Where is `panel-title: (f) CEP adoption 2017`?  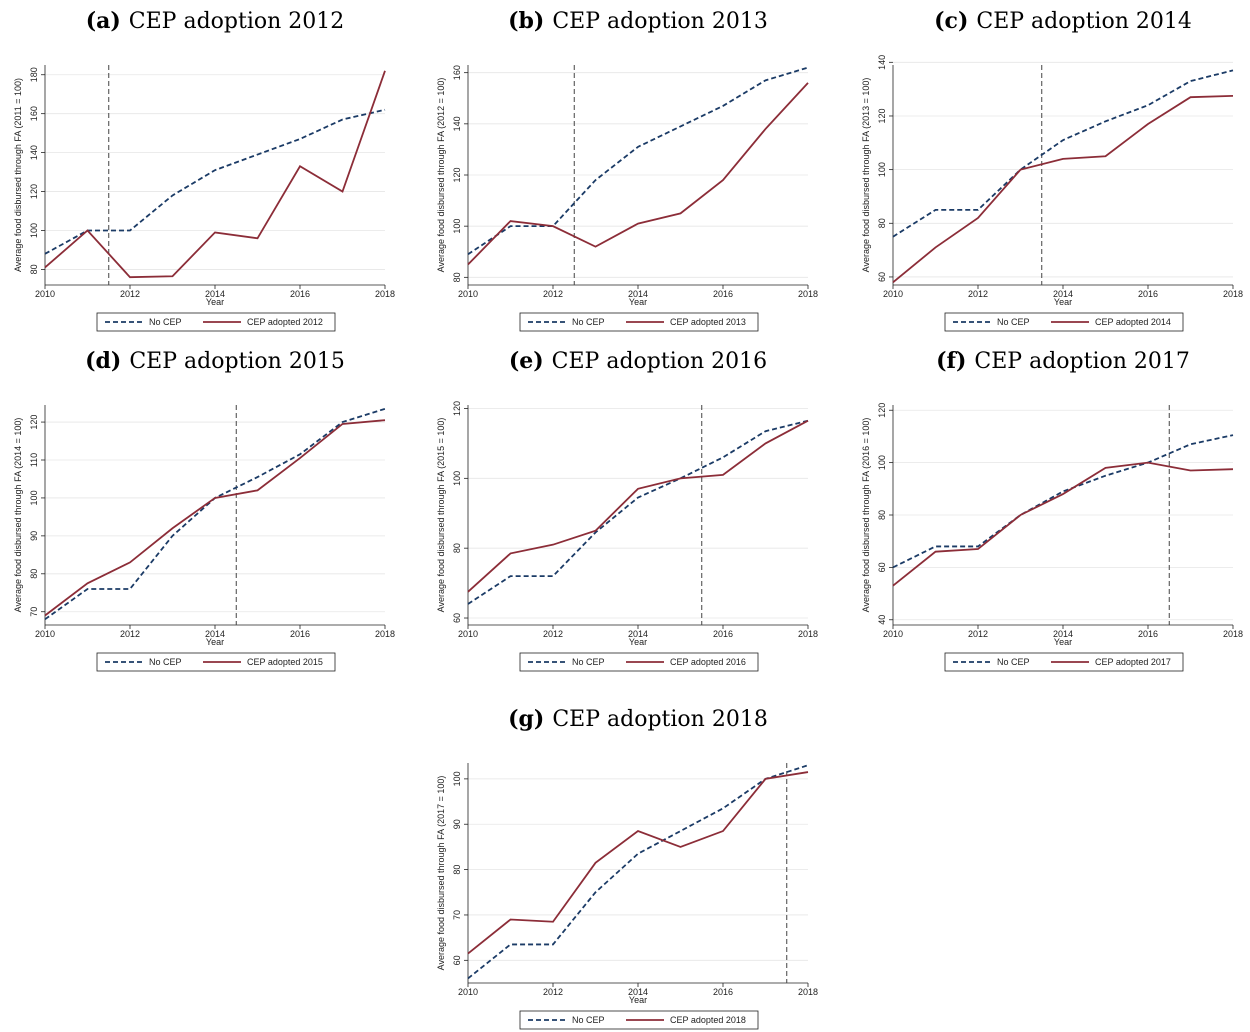
panel-title: (f) CEP adoption 2017 is located at coordinates (1063, 361).